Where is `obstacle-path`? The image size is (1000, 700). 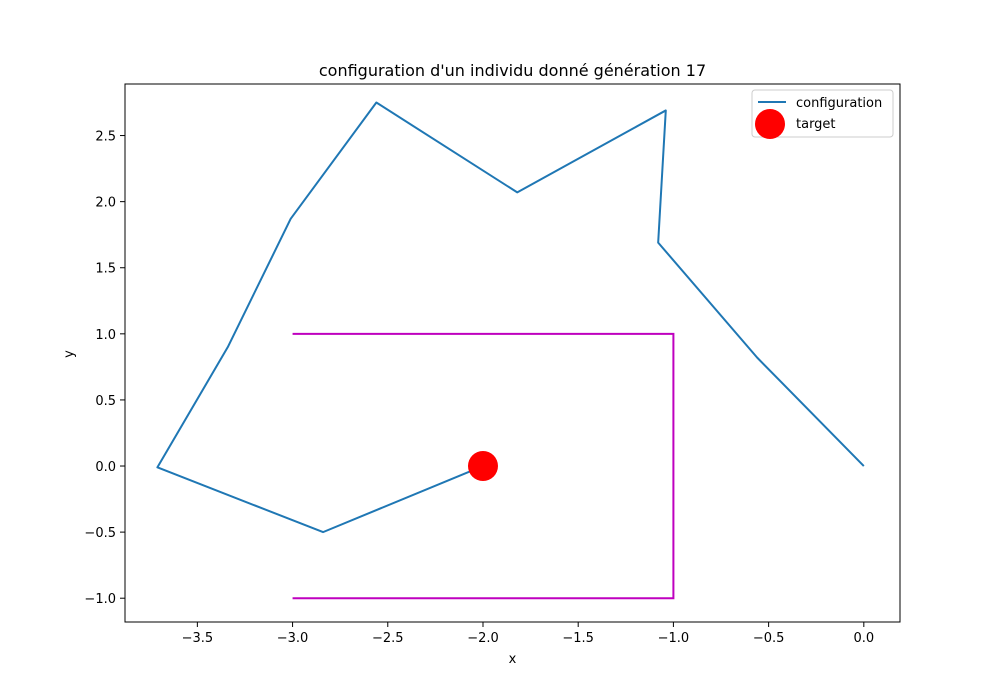
obstacle-path is located at coordinates (483, 466).